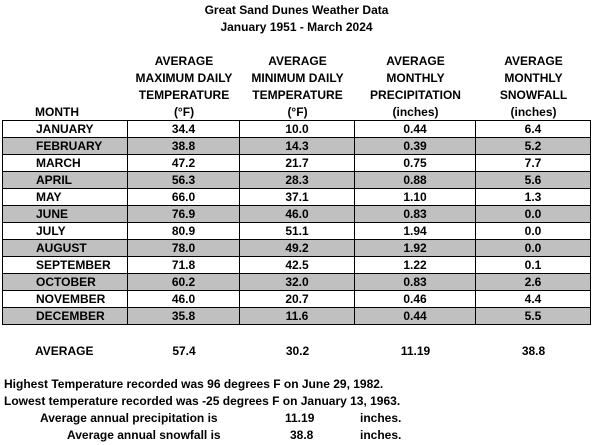 This screenshot has width=593, height=445. What do you see at coordinates (297, 299) in the screenshot?
I see `value-cell: 20.7` at bounding box center [297, 299].